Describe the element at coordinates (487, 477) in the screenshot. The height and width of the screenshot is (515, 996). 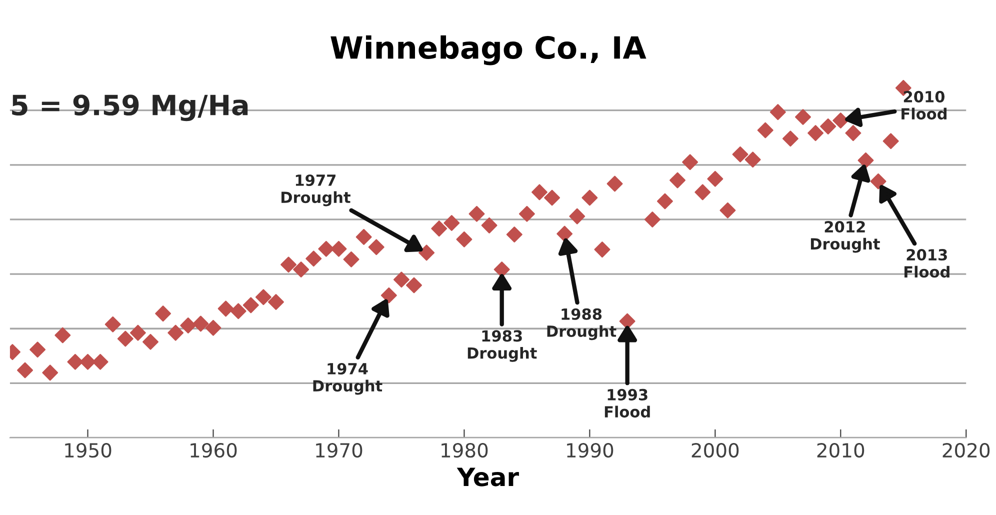
I see `x-axis-title: Year` at that location.